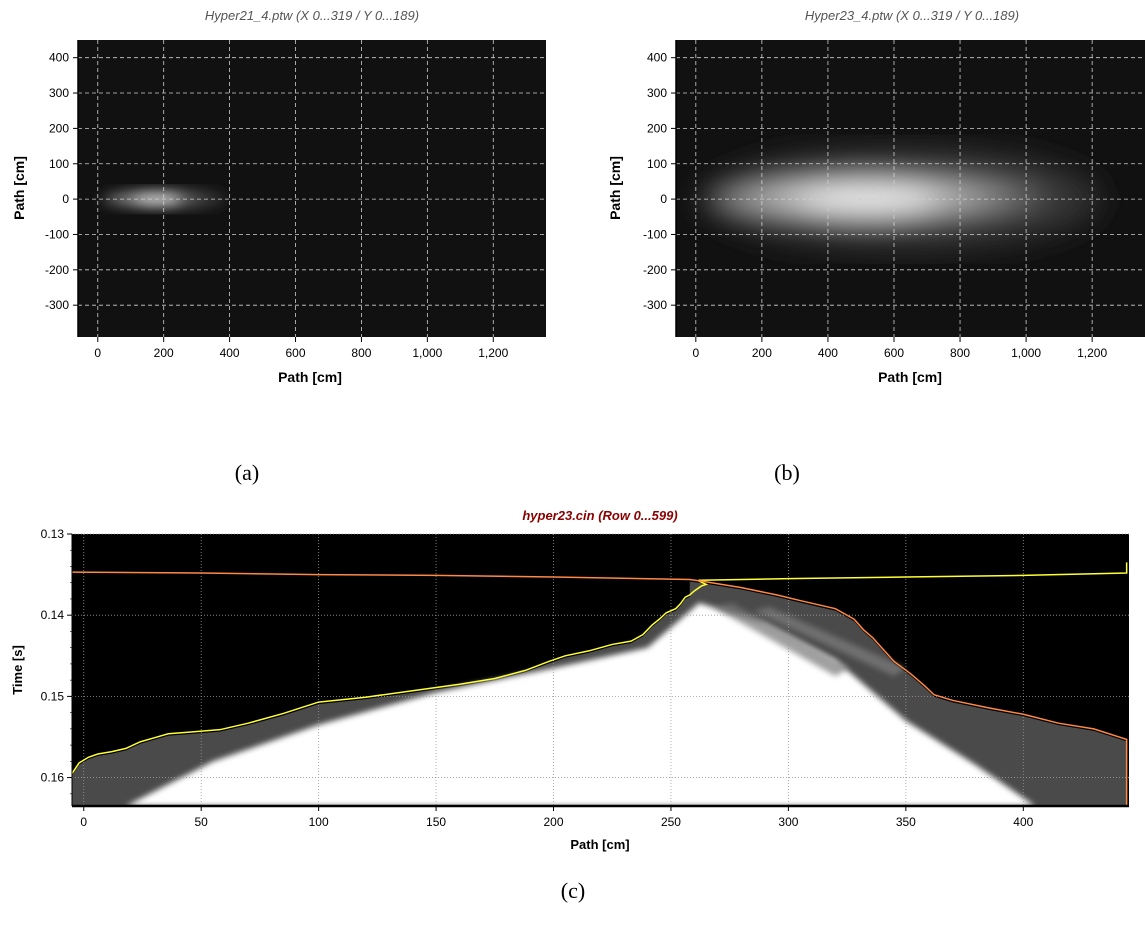 The image size is (1145, 932). I want to click on x-tick-label-c: 100, so click(319, 822).